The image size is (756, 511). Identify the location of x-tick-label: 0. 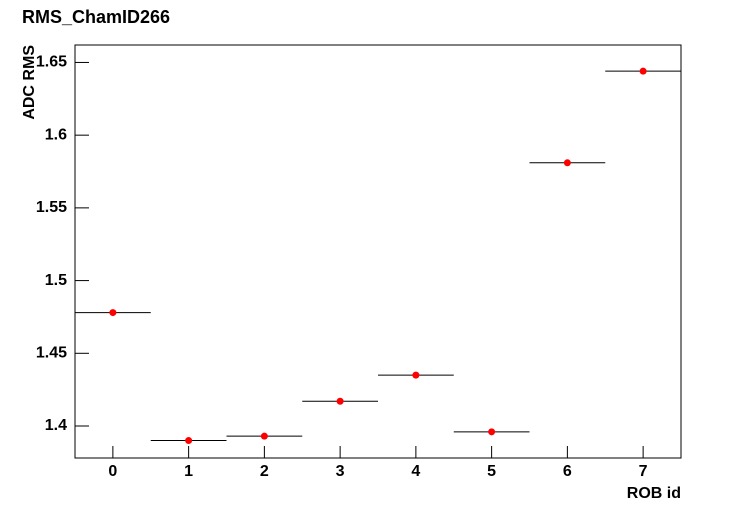
(112, 471).